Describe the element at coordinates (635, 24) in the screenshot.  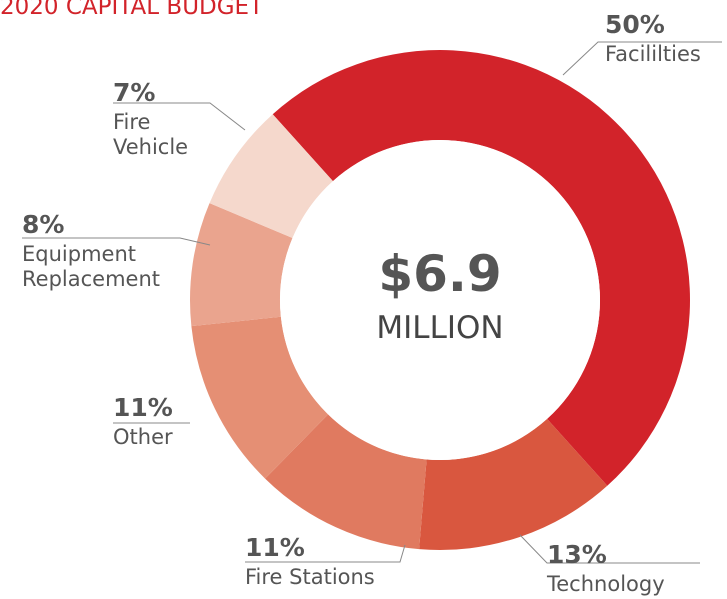
I see `value-label: 50%` at that location.